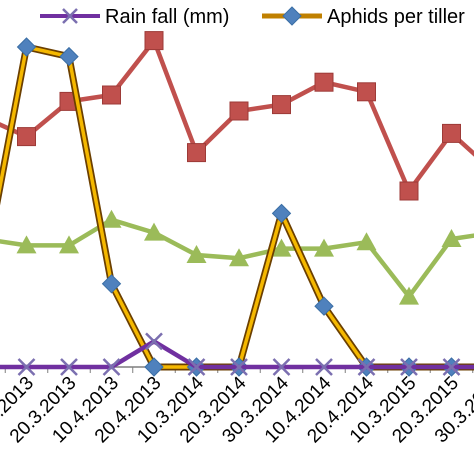 Image resolution: width=474 pixels, height=474 pixels. Describe the element at coordinates (70, 16) in the screenshot. I see `legend-marker-rainfall` at that location.